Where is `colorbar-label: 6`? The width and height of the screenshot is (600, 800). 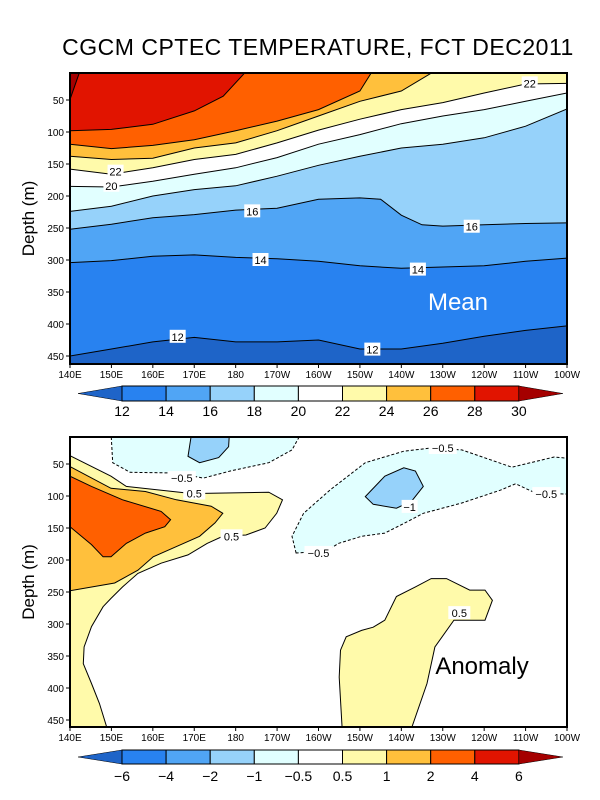 colorbar-label: 6 is located at coordinates (519, 776).